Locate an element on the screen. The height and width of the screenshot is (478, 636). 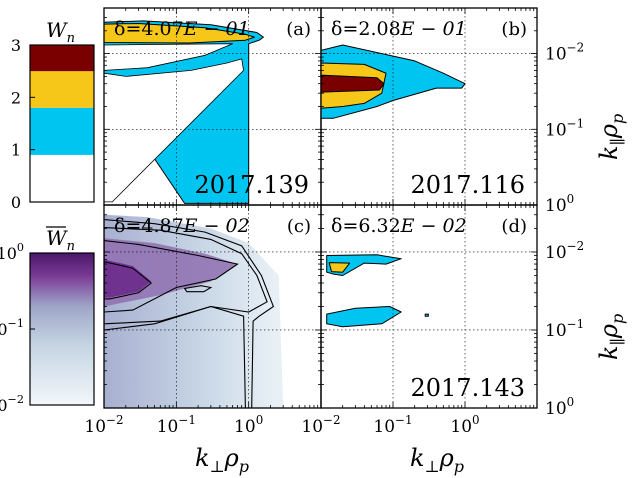
x-axis-label-left: k⊥ρp is located at coordinates (222, 460).